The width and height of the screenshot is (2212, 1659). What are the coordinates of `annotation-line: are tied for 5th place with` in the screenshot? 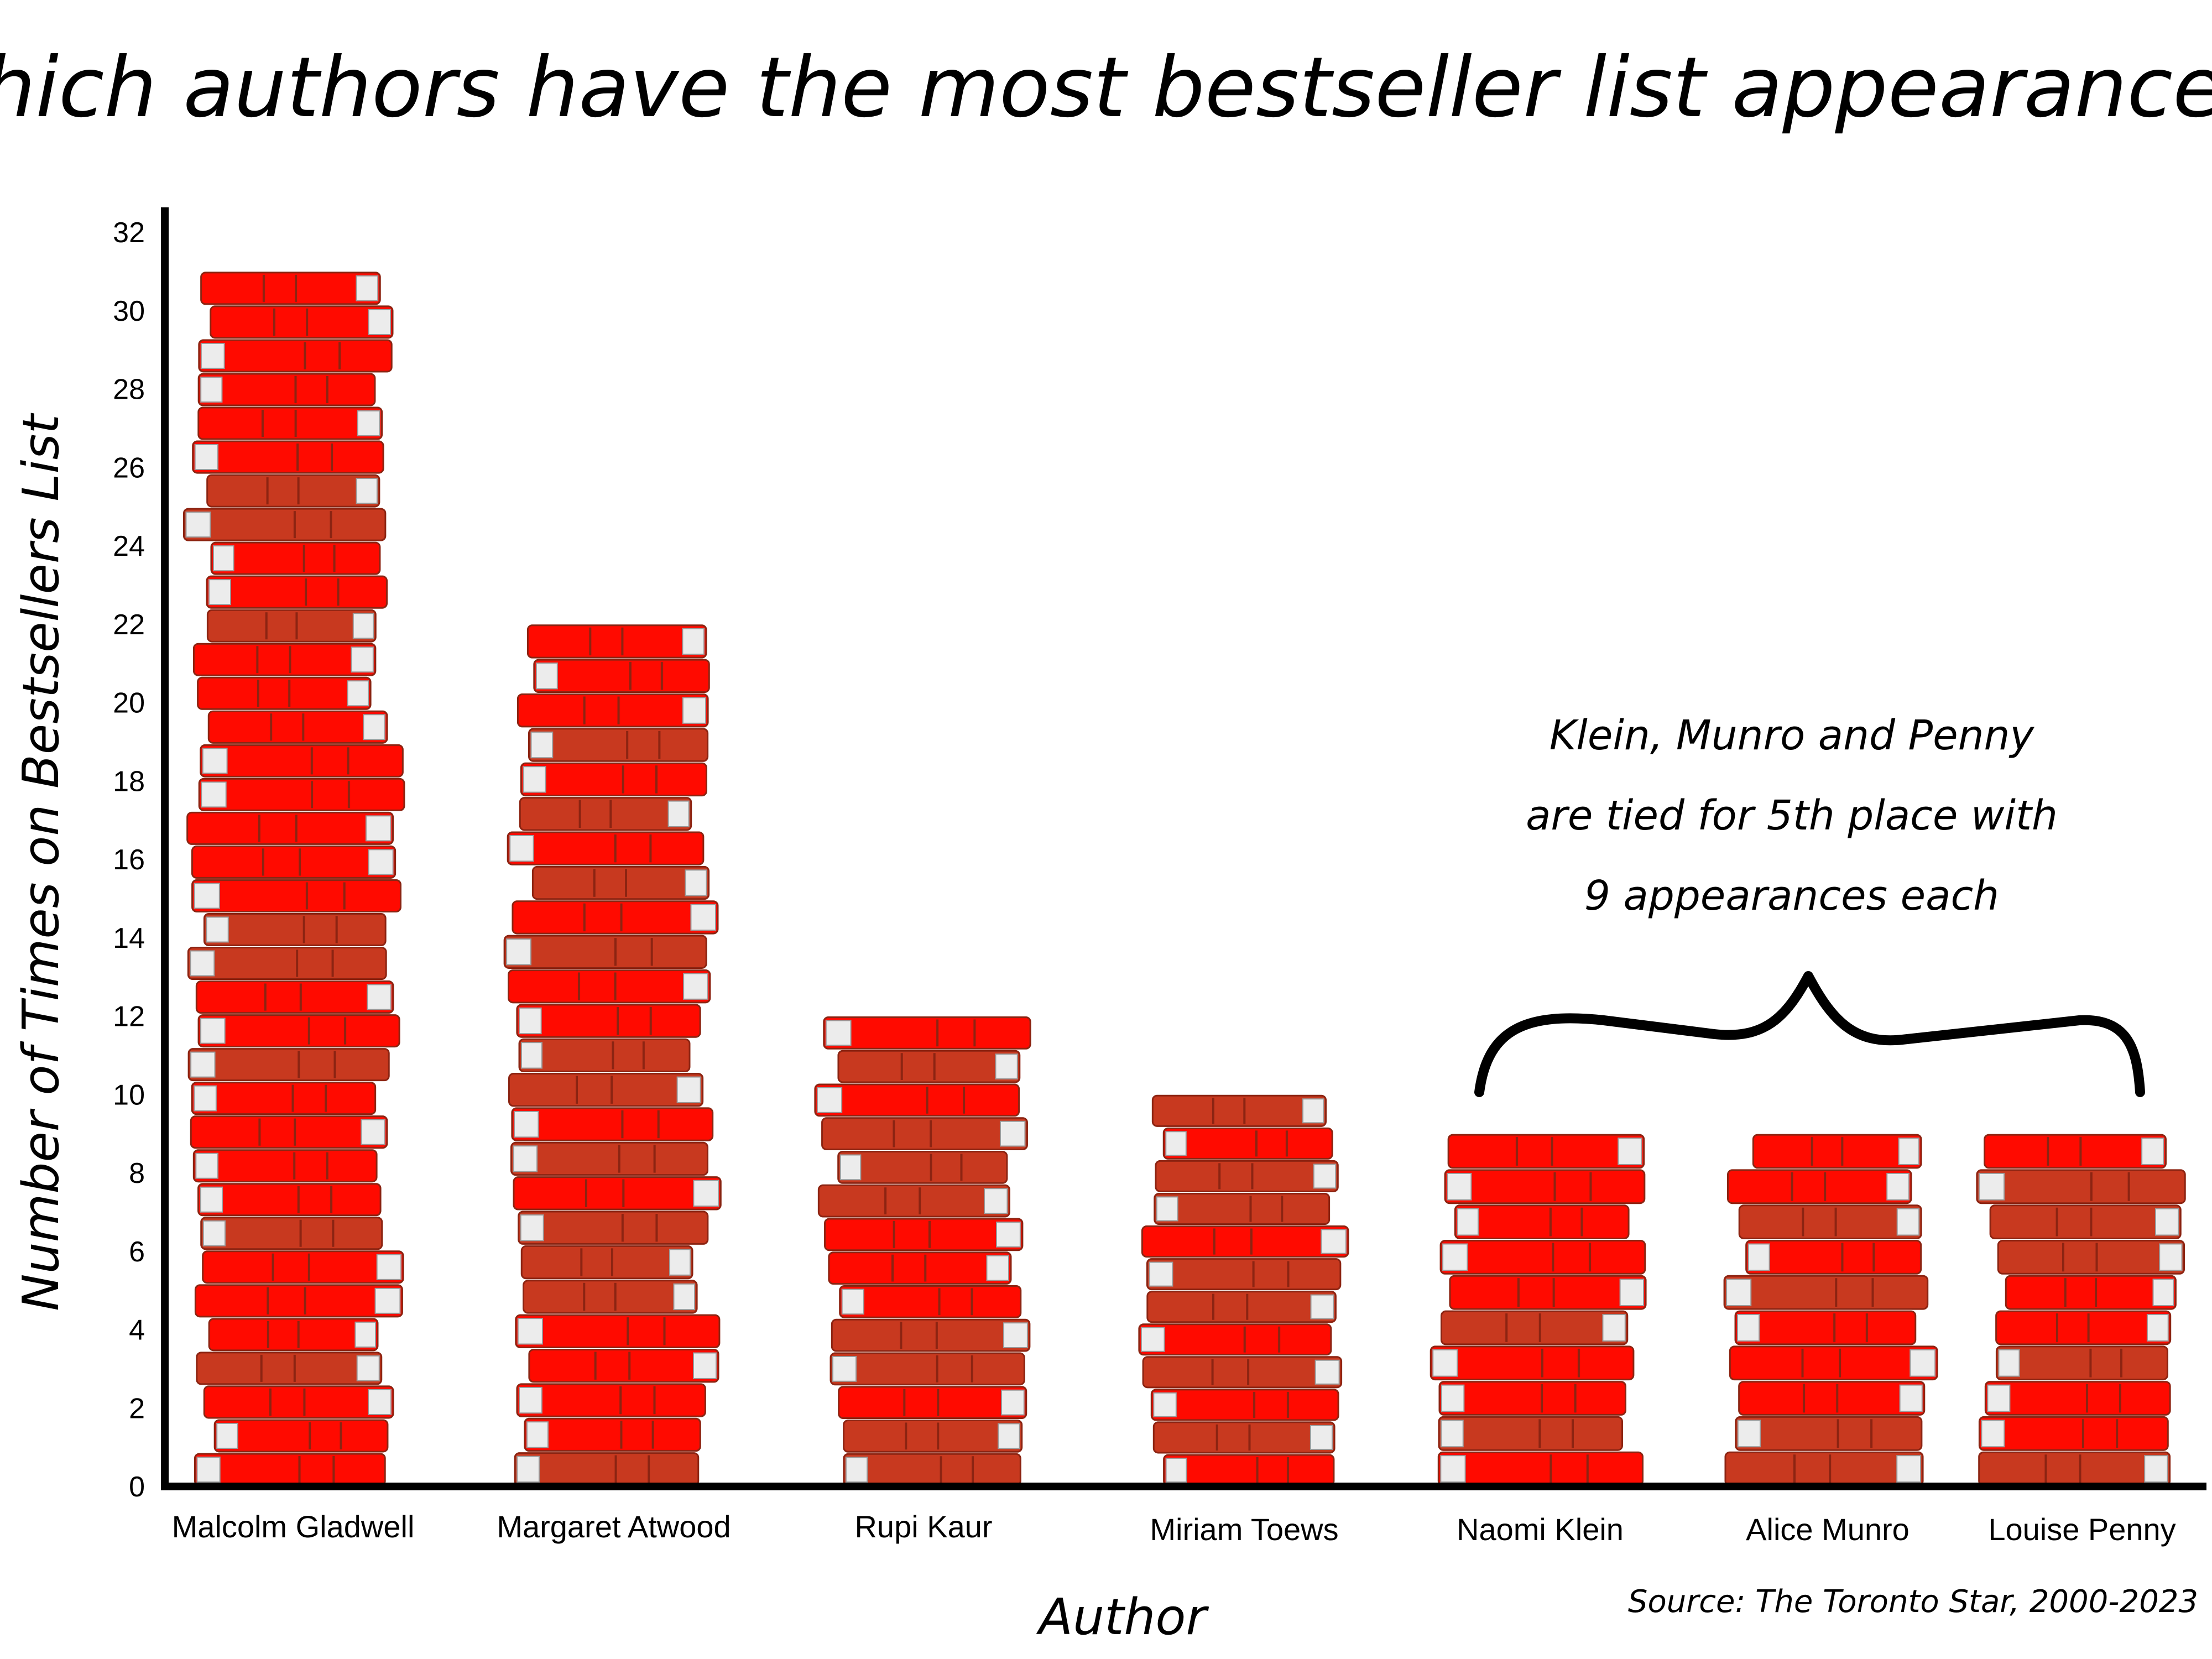 It's located at (1792, 816).